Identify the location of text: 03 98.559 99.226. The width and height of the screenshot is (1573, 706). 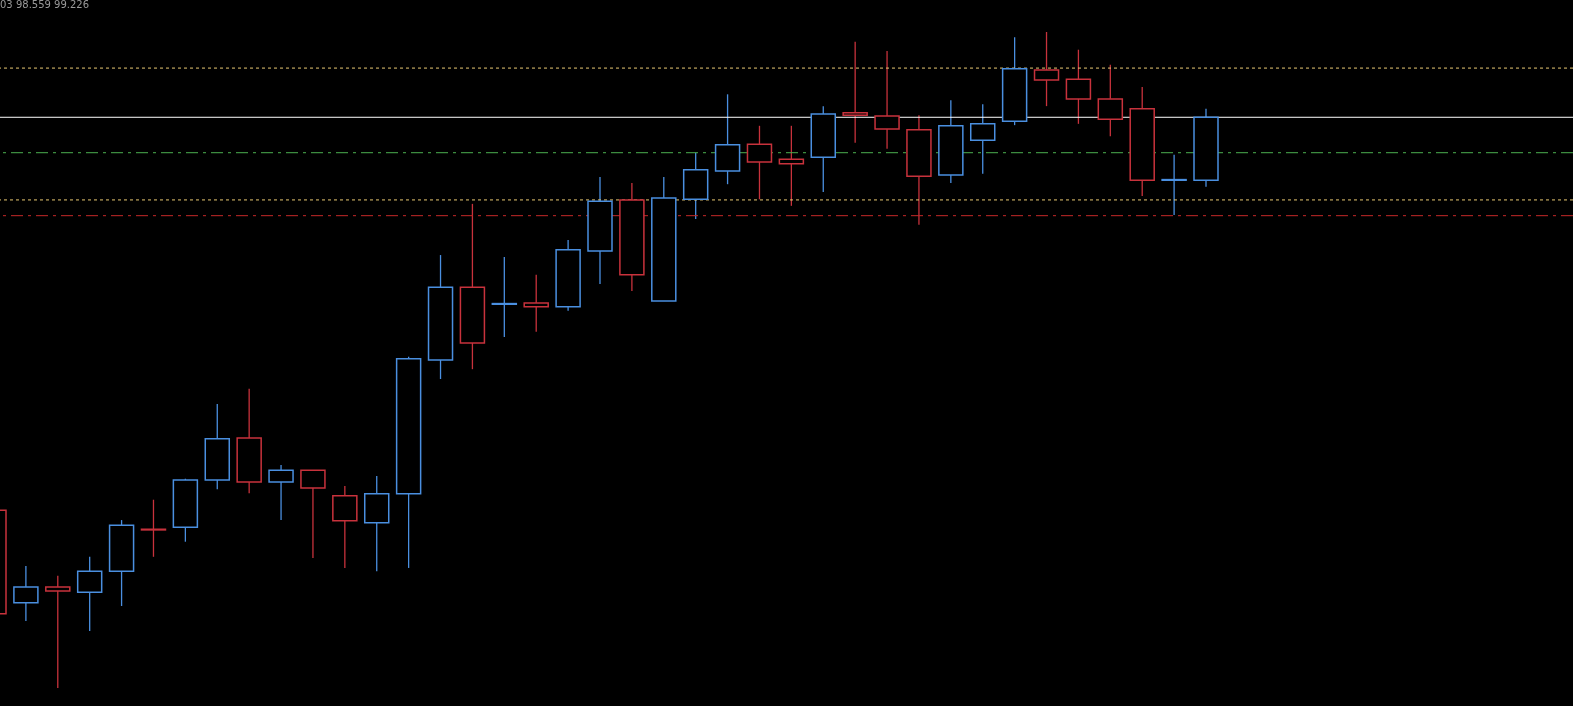
(45, 5).